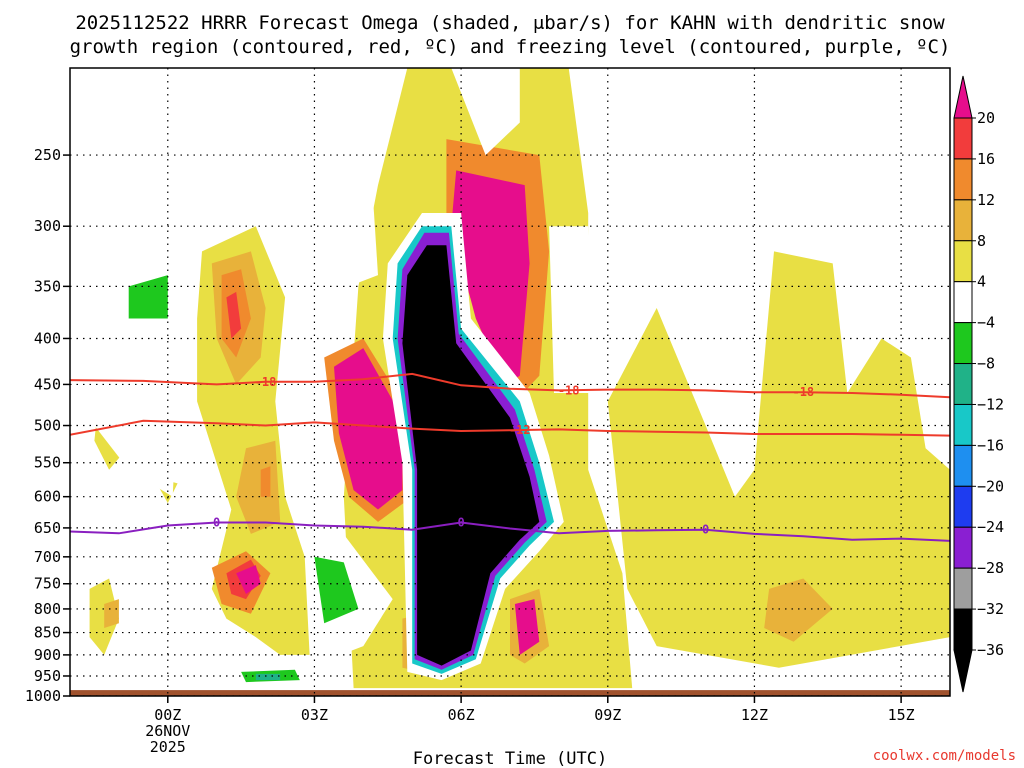 The height and width of the screenshot is (768, 1024). Describe the element at coordinates (47, 226) in the screenshot. I see `y-tick-label-300: 300` at that location.